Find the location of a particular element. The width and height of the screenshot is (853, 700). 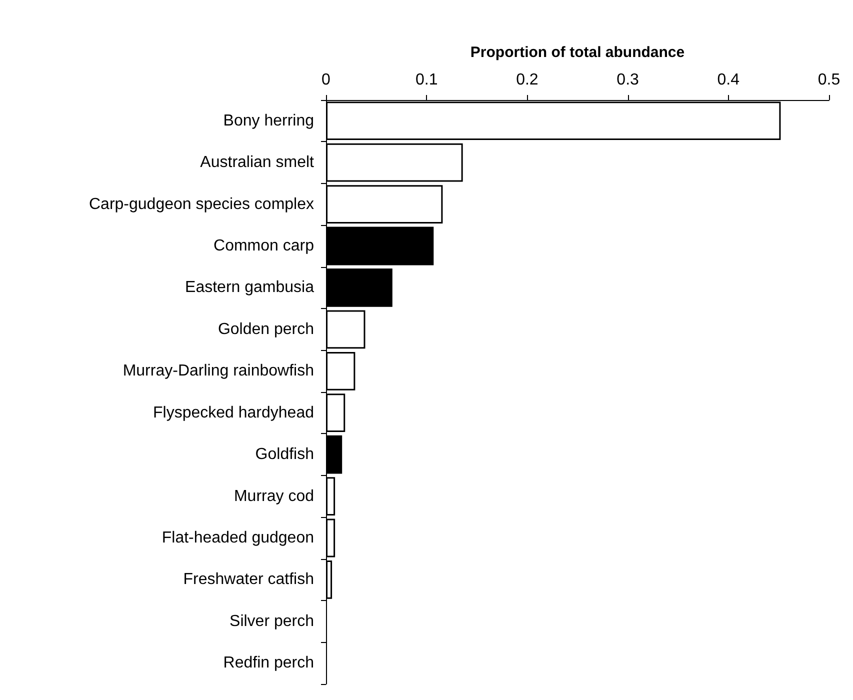

y-tick-label: Freshwater catfish is located at coordinates (248, 579).